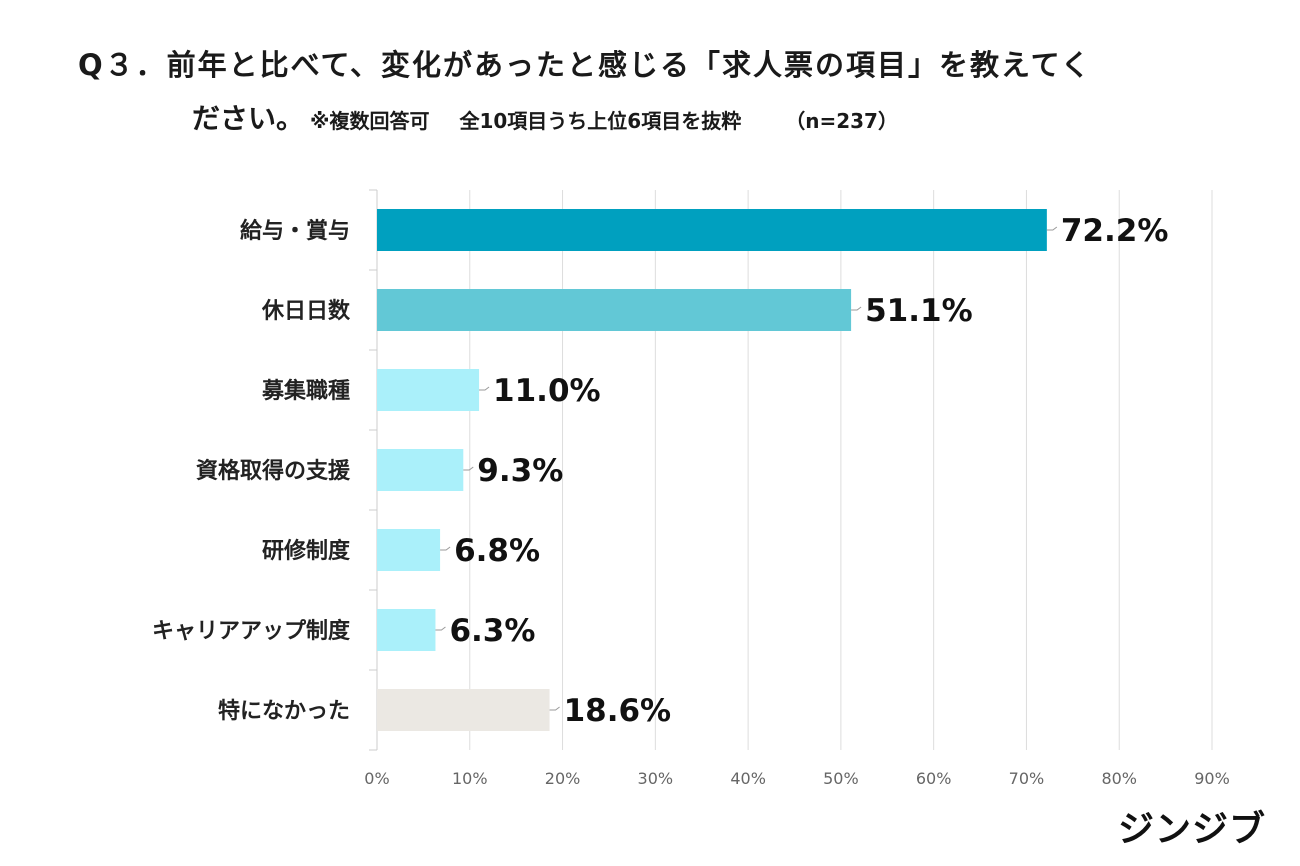  Describe the element at coordinates (656, 778) in the screenshot. I see `x-tick-label: 30%` at that location.